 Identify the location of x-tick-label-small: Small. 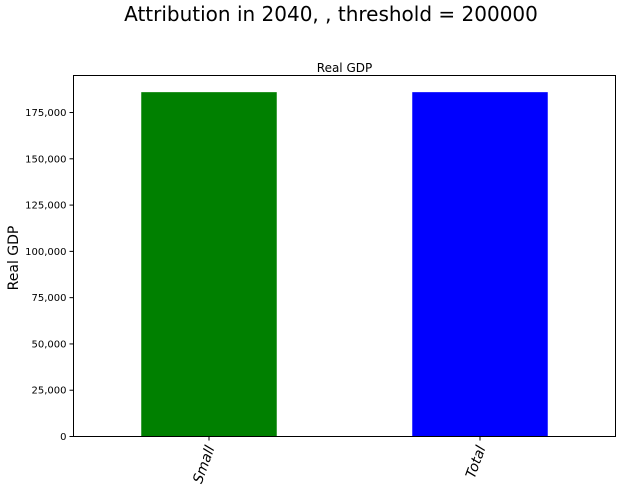
(204, 465).